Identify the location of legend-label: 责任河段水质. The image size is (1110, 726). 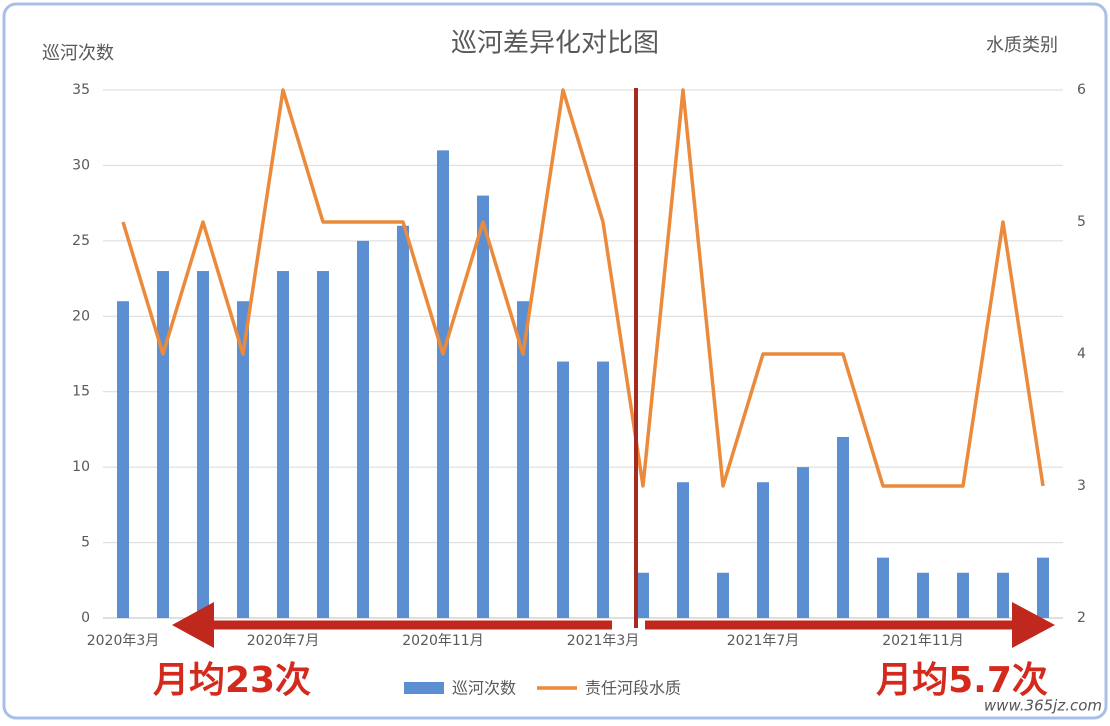
(633, 688).